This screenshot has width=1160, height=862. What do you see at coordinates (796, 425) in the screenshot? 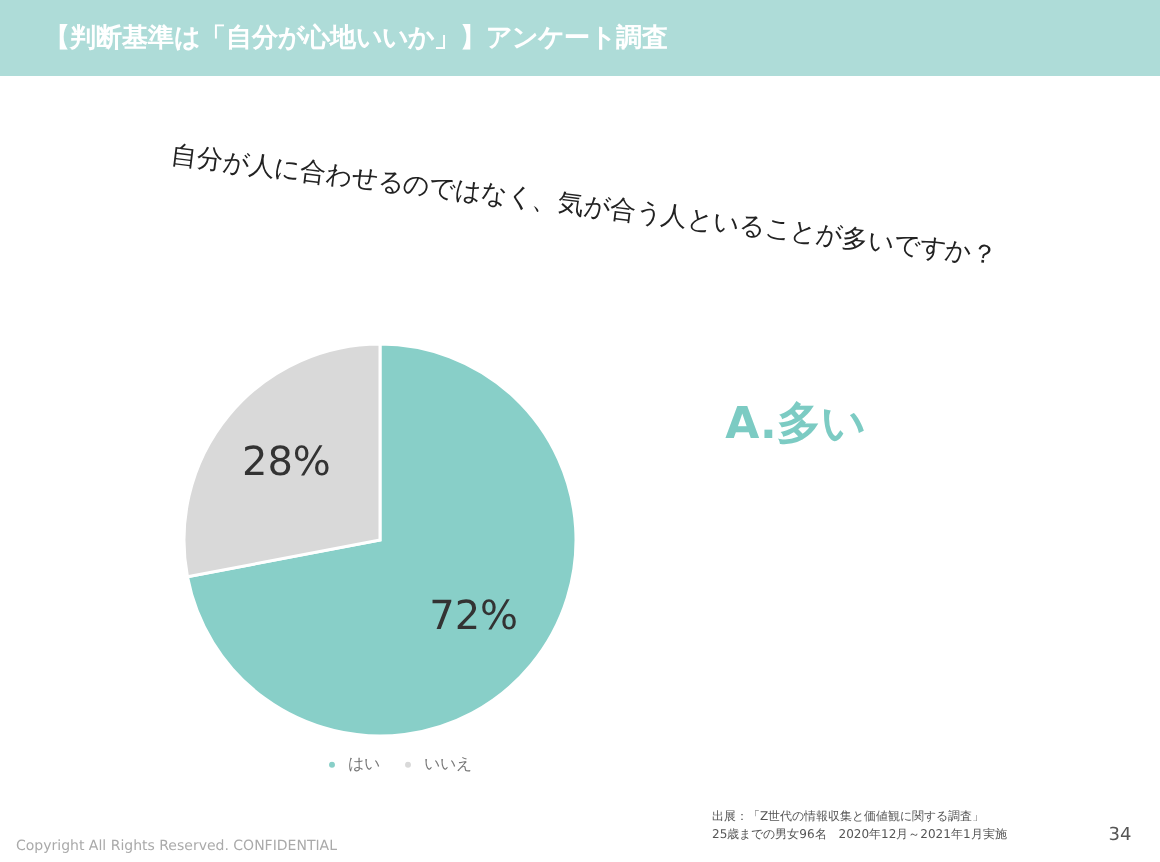
I see `text: A.多い` at bounding box center [796, 425].